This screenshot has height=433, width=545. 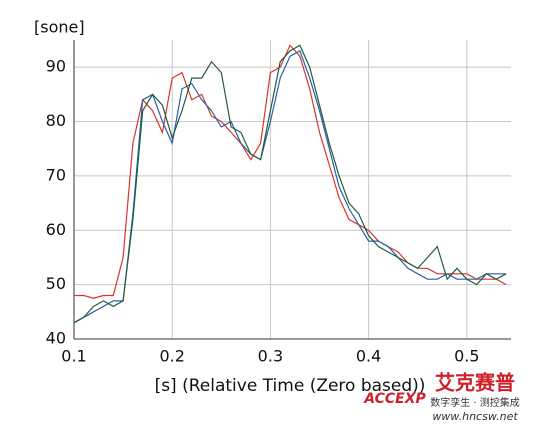 I want to click on watermark-brand: 艾克赛普, so click(x=475, y=383).